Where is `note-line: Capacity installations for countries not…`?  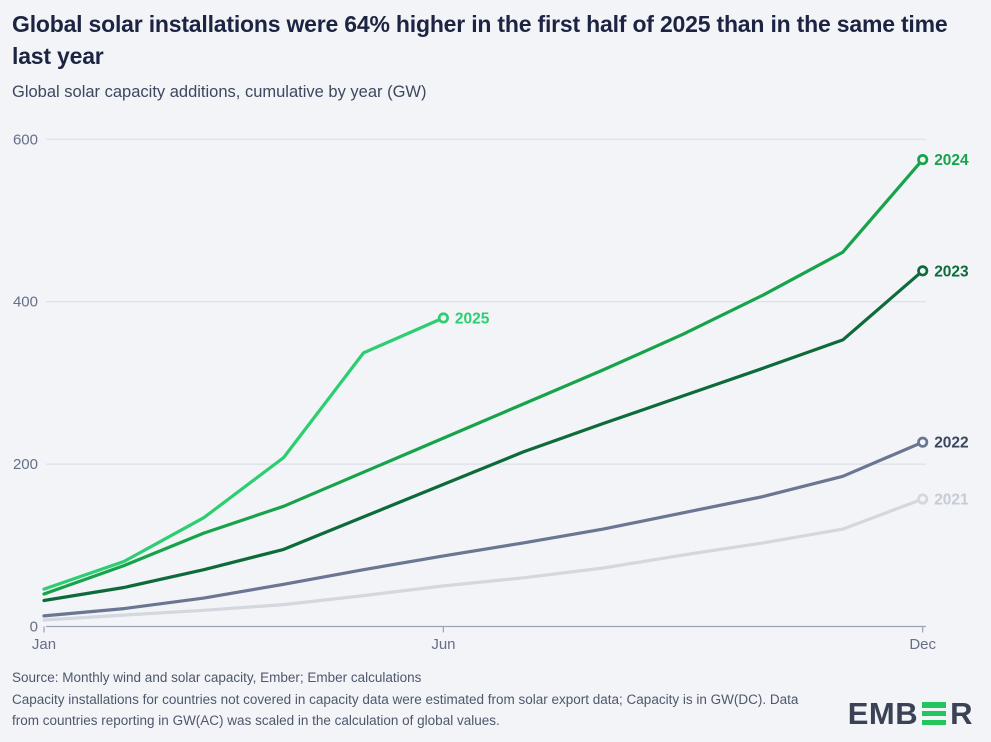 note-line: Capacity installations for countries not… is located at coordinates (405, 710).